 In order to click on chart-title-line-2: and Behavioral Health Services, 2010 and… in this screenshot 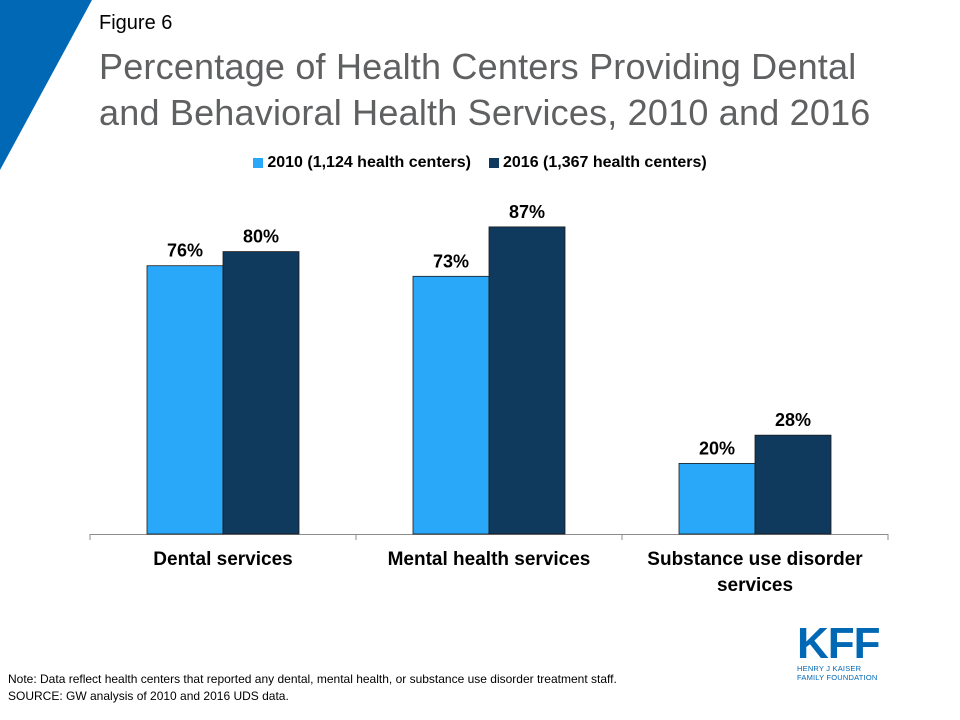, I will do `click(485, 112)`.